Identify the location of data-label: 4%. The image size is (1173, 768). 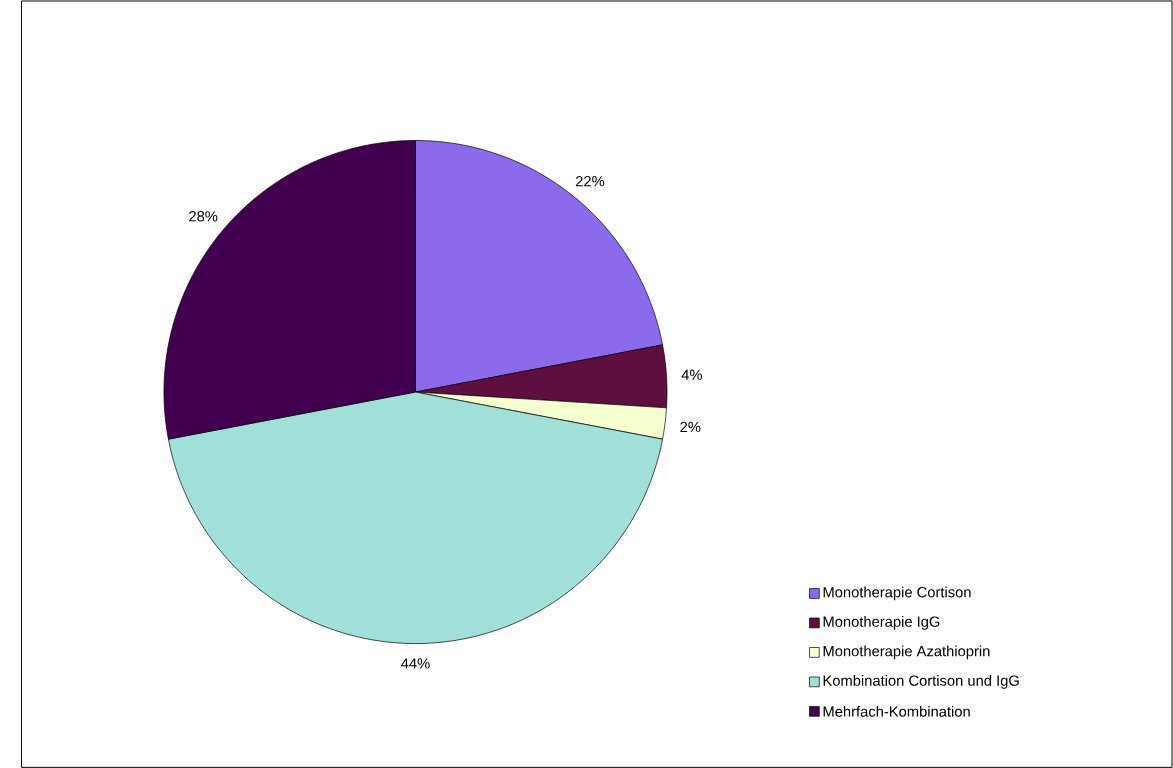
(691, 374).